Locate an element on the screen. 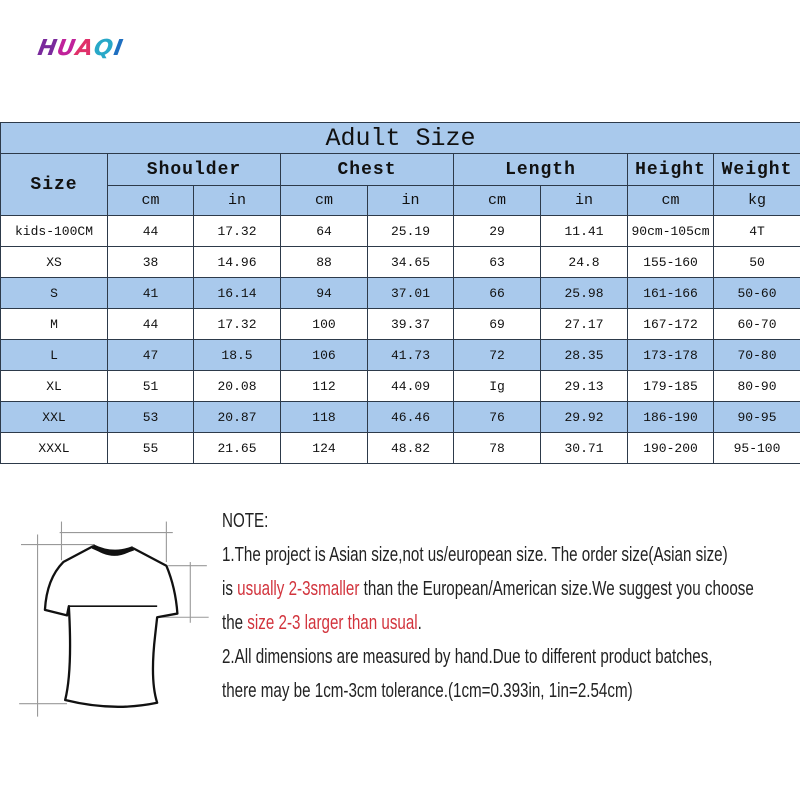 Image resolution: width=800 pixels, height=800 pixels. value-cell: 38 is located at coordinates (150, 262).